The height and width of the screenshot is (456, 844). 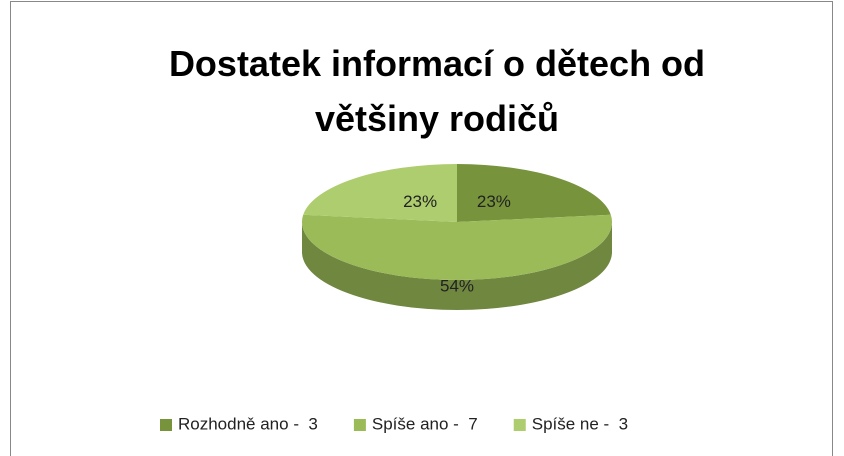 What do you see at coordinates (580, 423) in the screenshot?
I see `legend-label: Spíše ne - 3` at bounding box center [580, 423].